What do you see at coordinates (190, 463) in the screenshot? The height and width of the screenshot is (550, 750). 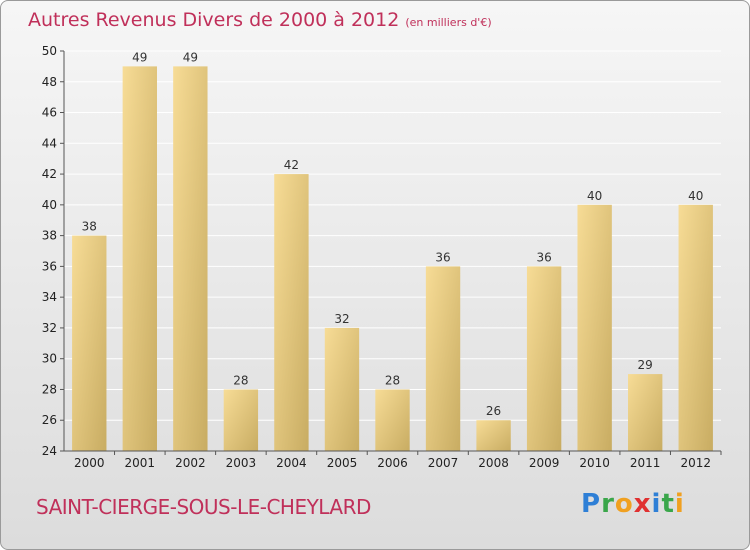 I see `x-tick-label: 2002` at bounding box center [190, 463].